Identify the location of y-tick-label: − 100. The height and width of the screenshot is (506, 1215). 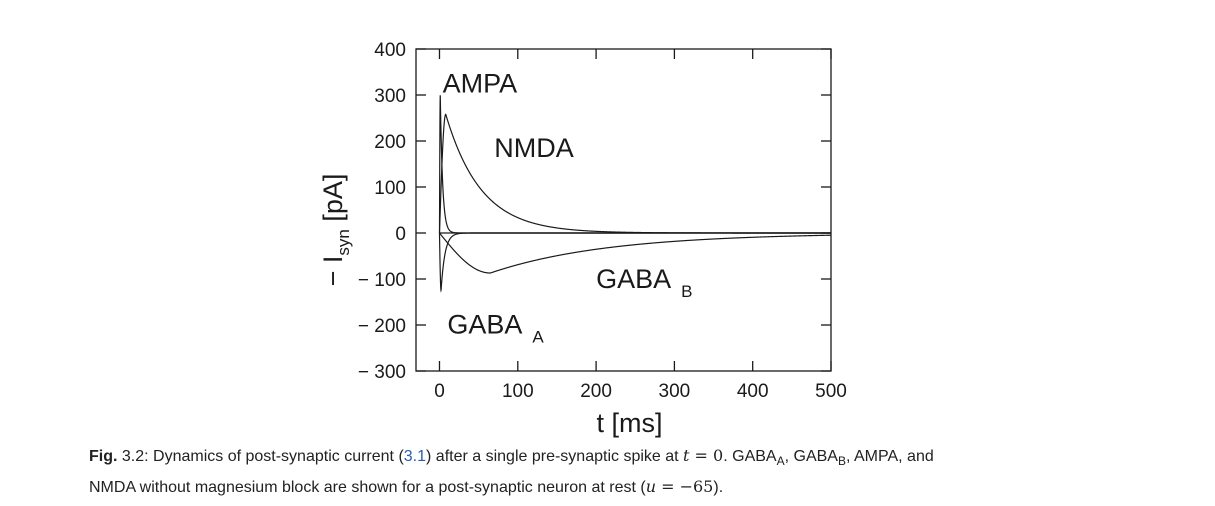
(382, 280).